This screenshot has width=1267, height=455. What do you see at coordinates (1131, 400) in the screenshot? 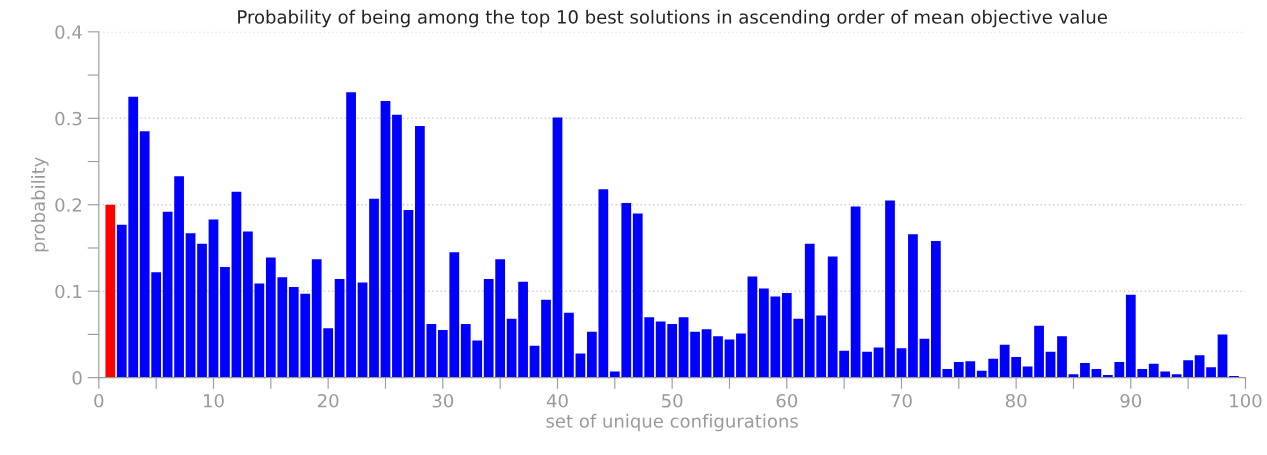
I see `x-tick-label: 90` at bounding box center [1131, 400].